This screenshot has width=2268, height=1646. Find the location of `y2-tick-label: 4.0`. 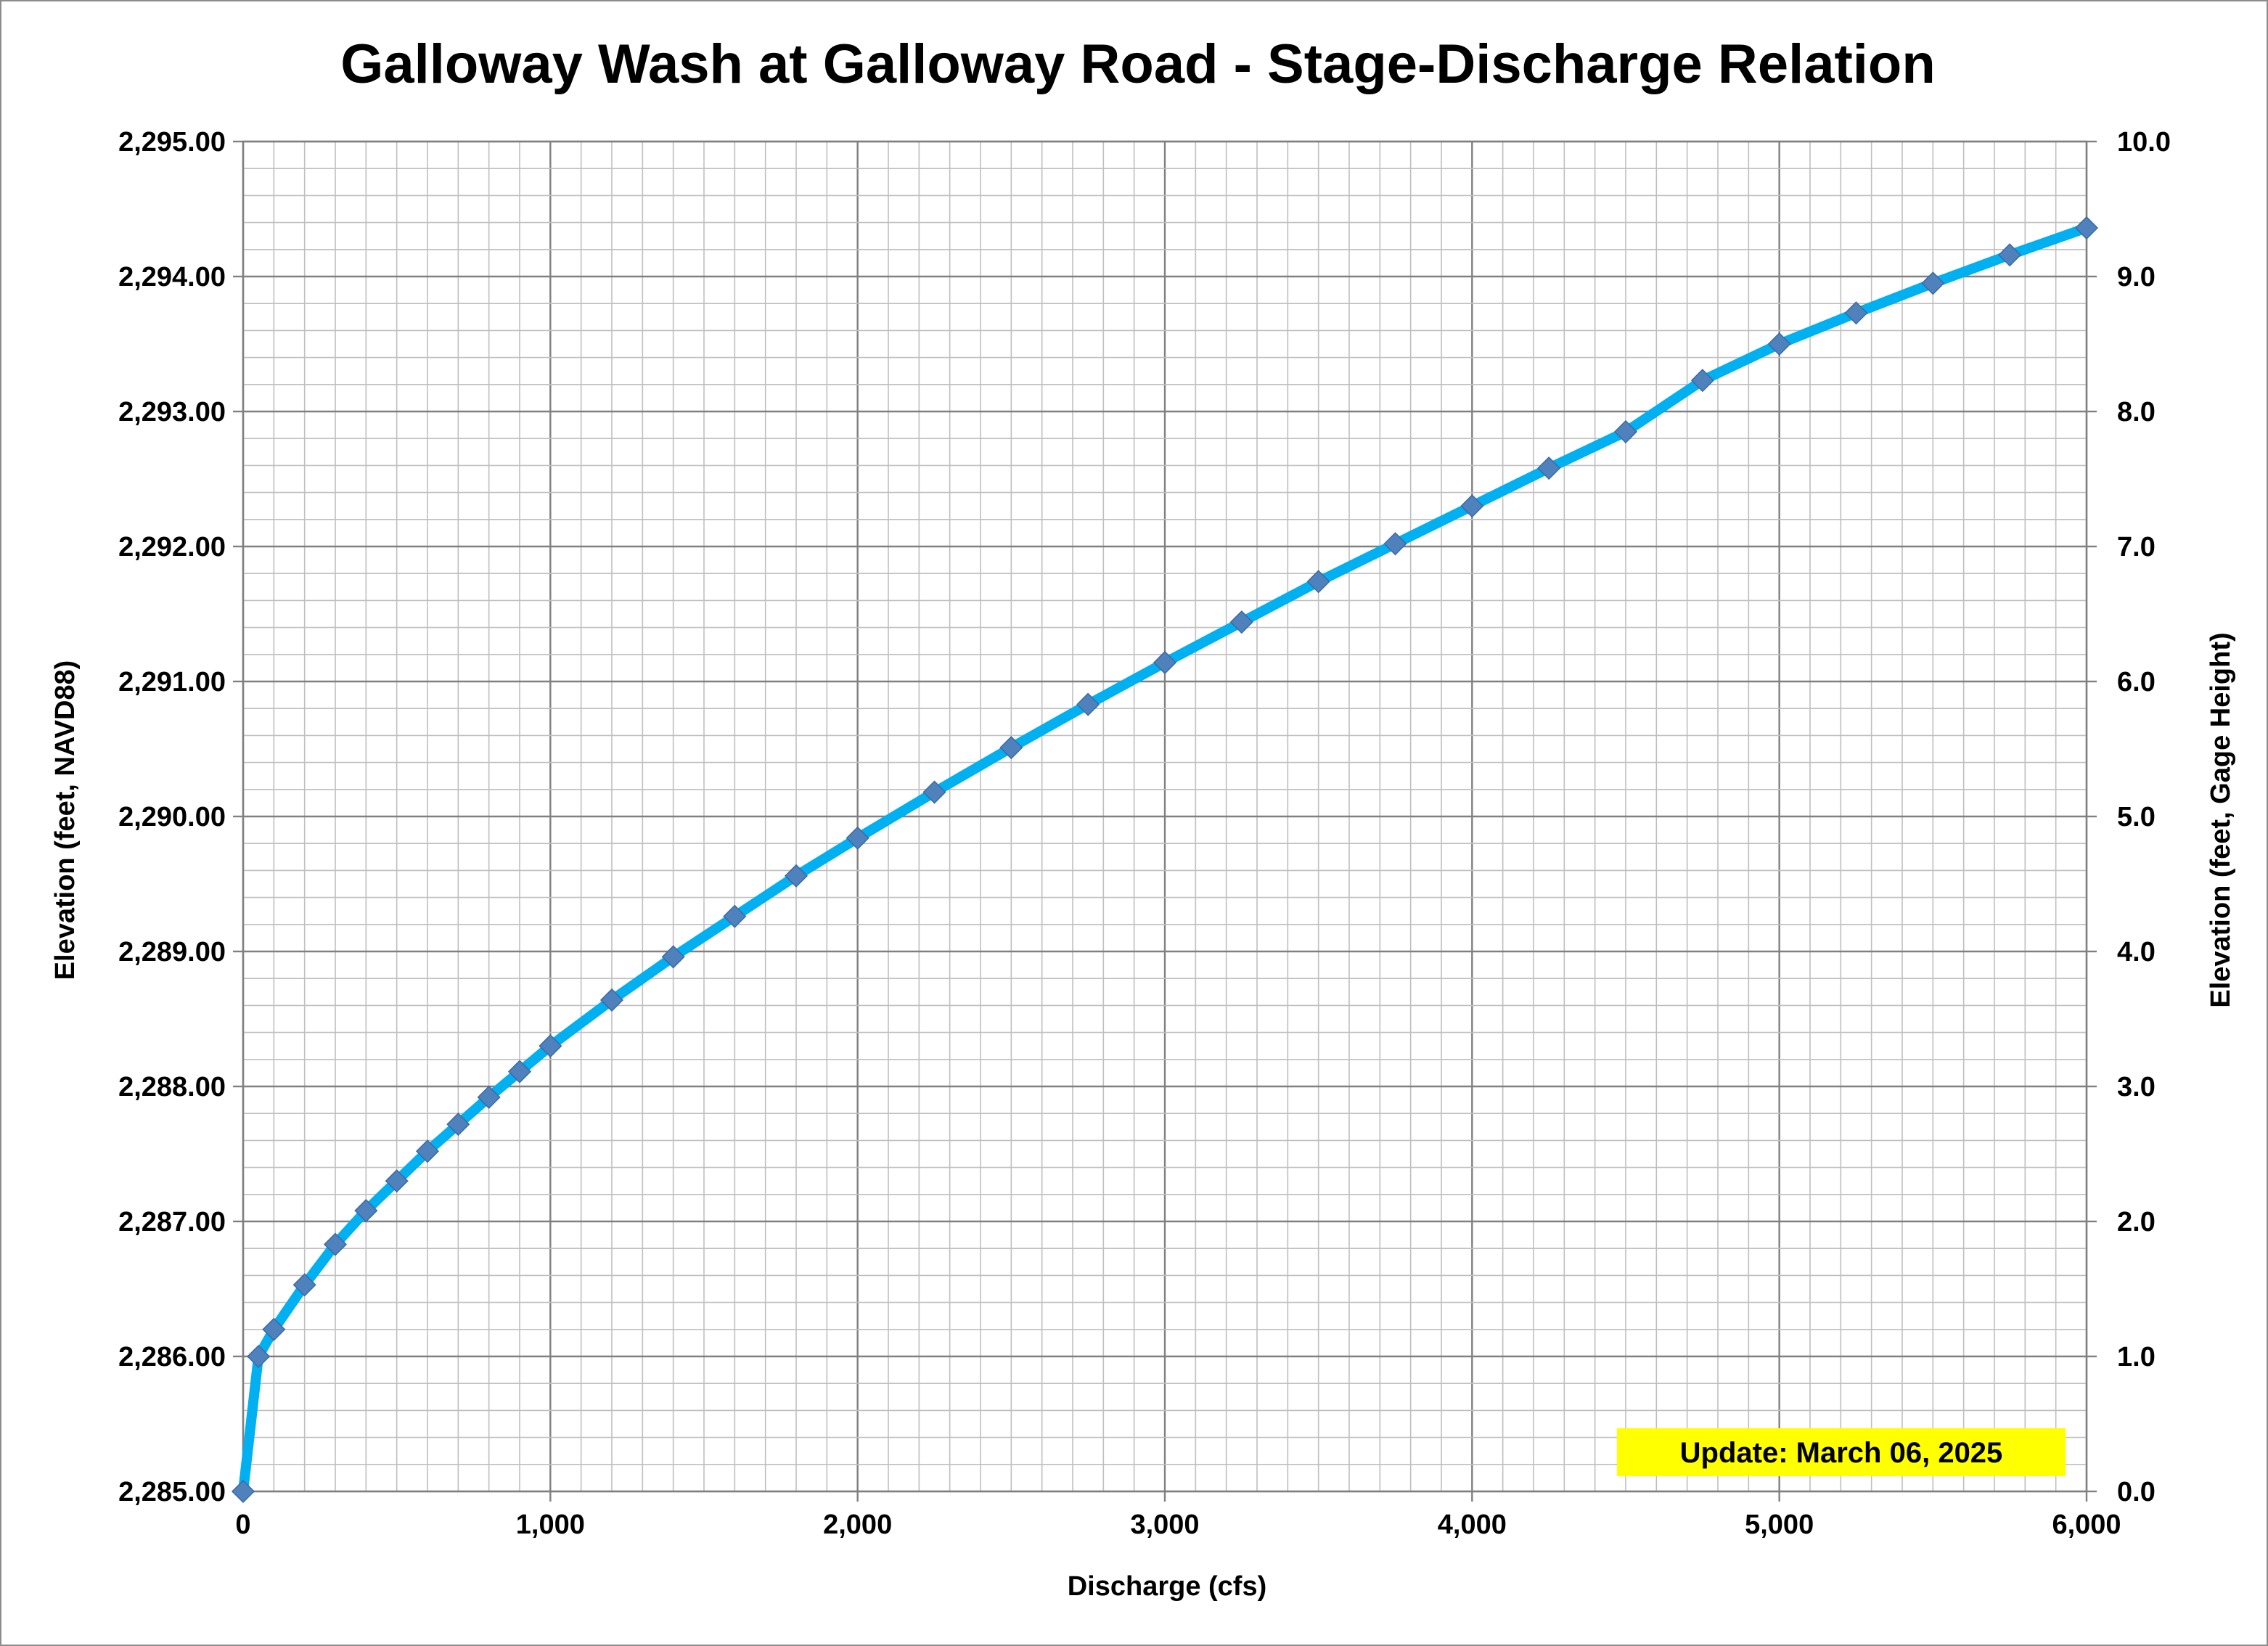

y2-tick-label: 4.0 is located at coordinates (2136, 952).